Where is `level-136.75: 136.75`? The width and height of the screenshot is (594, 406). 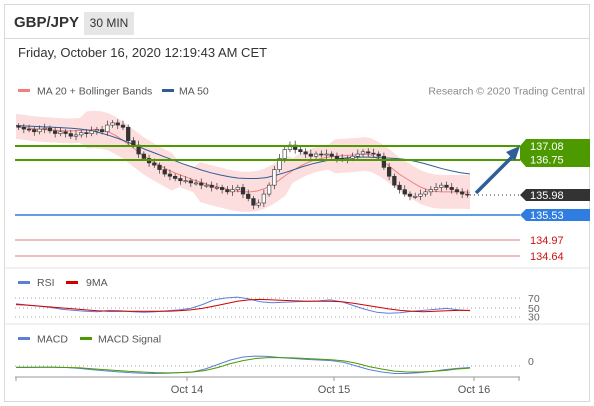
level-136.75: 136.75 is located at coordinates (547, 161).